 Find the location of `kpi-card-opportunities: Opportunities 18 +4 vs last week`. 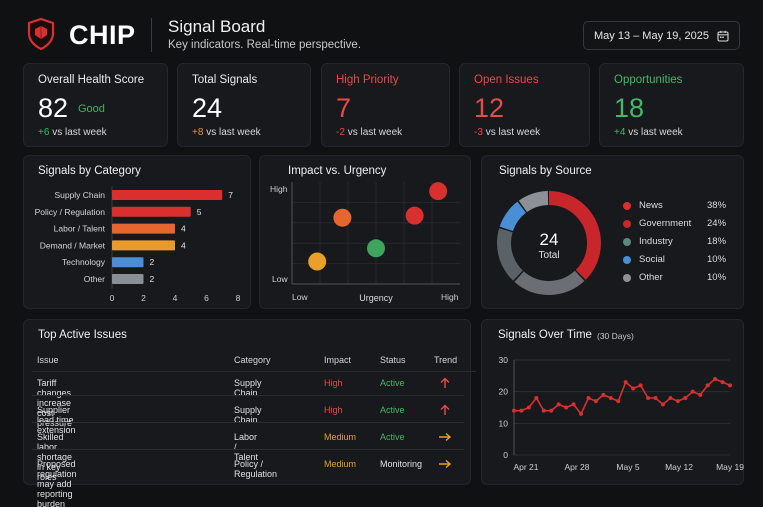

kpi-card-opportunities: Opportunities 18 +4 vs last week is located at coordinates (671, 105).